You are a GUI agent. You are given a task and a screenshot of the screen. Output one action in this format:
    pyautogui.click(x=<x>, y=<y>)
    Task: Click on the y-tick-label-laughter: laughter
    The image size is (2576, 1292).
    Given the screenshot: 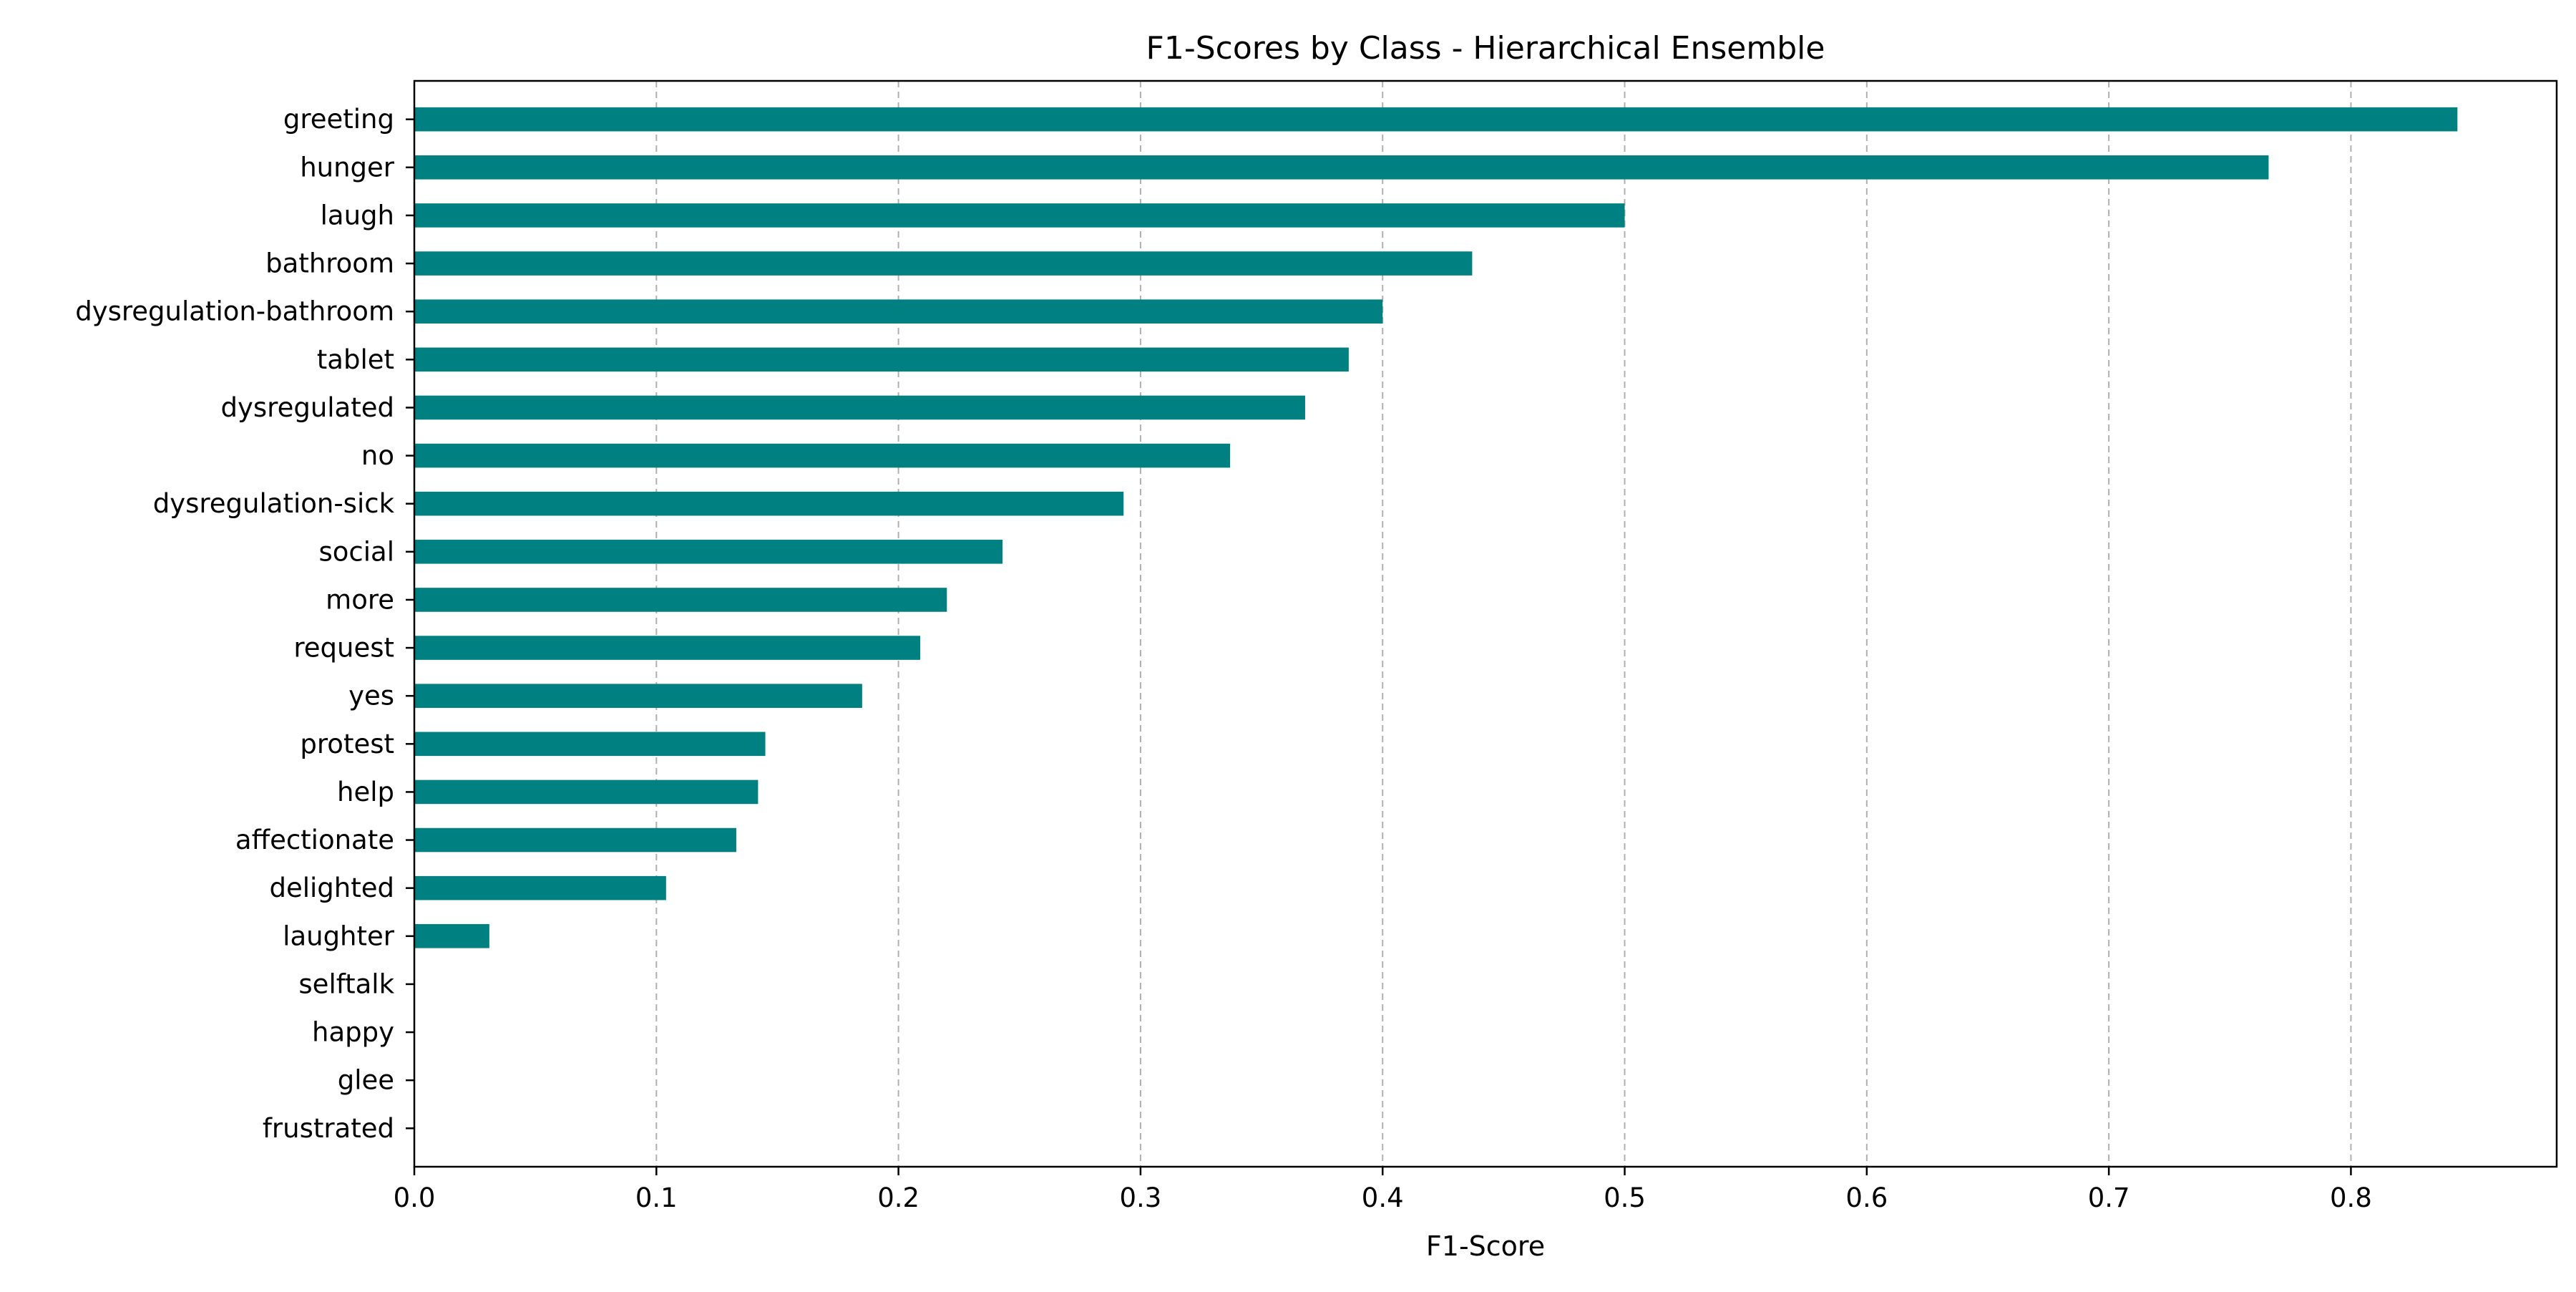 What is the action you would take?
    pyautogui.click(x=339, y=936)
    